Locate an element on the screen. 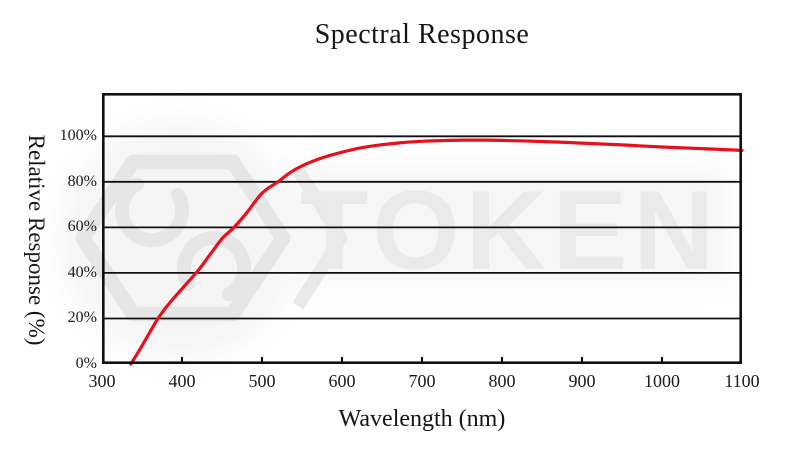 The width and height of the screenshot is (800, 454). y-tick-label: 60% is located at coordinates (82, 226).